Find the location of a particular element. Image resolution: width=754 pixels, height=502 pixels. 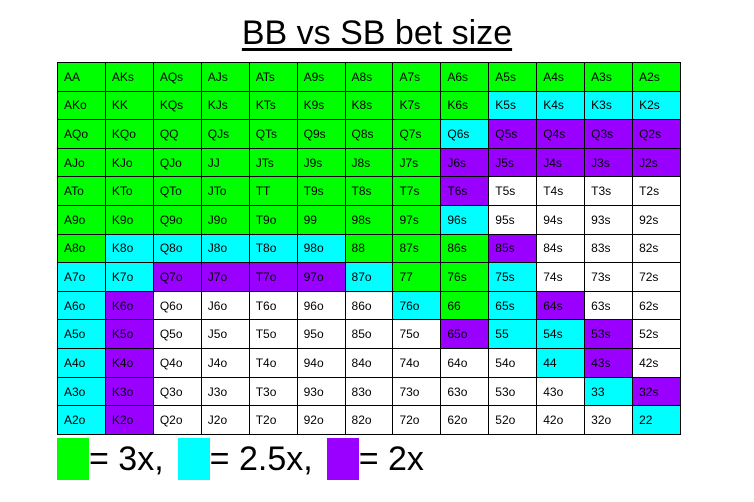

legend-label: = 3x, is located at coordinates (126, 458).